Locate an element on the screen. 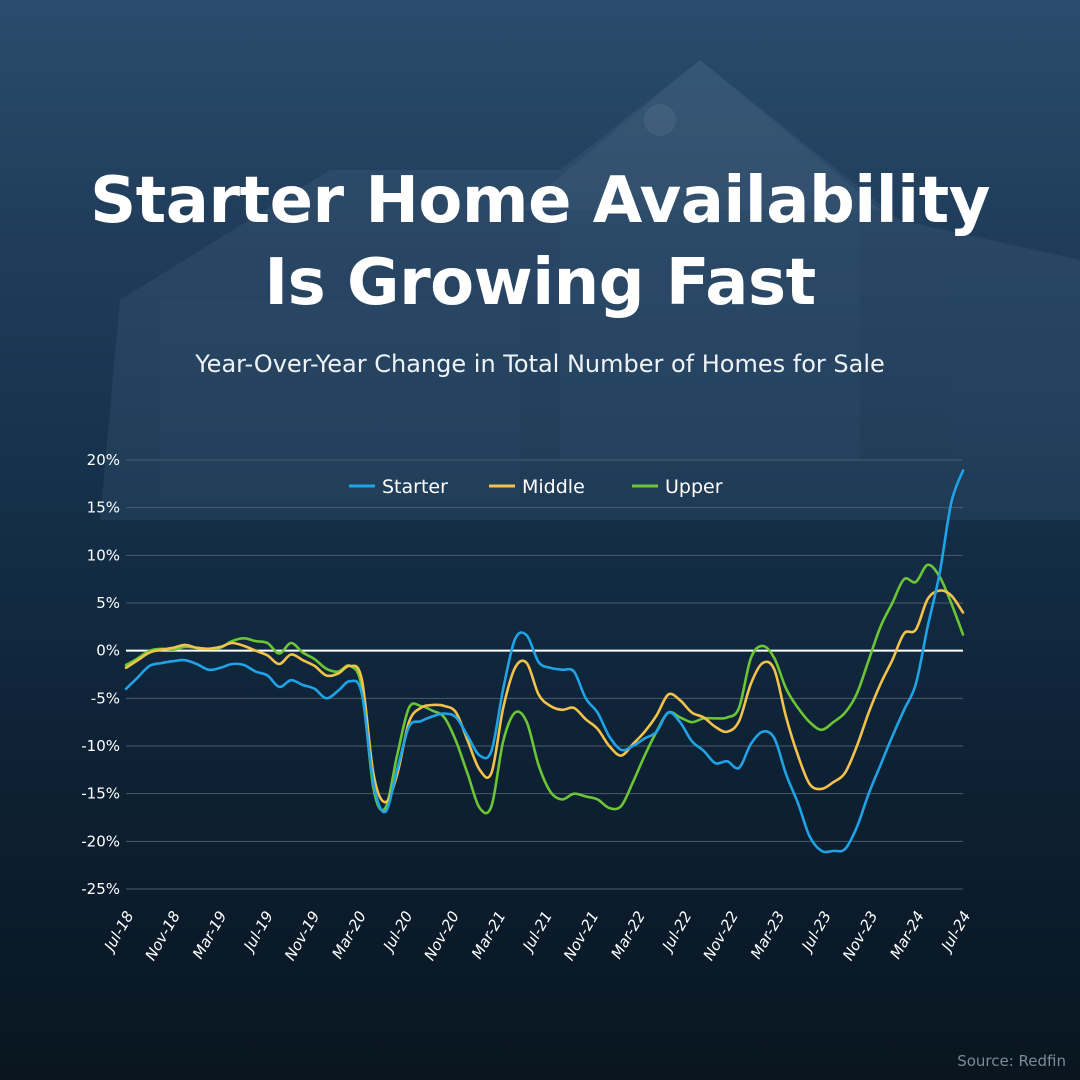 The height and width of the screenshot is (1080, 1080). y-tick-label: 5% is located at coordinates (108, 603).